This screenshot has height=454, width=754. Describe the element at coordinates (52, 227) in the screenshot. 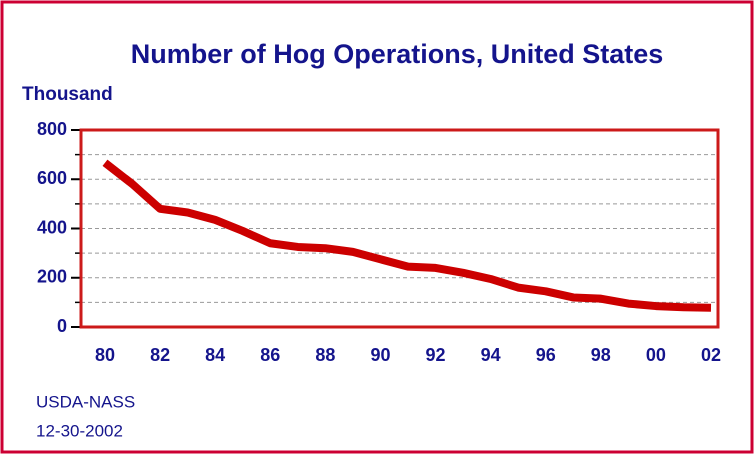

I see `y-tick-label: 400` at that location.